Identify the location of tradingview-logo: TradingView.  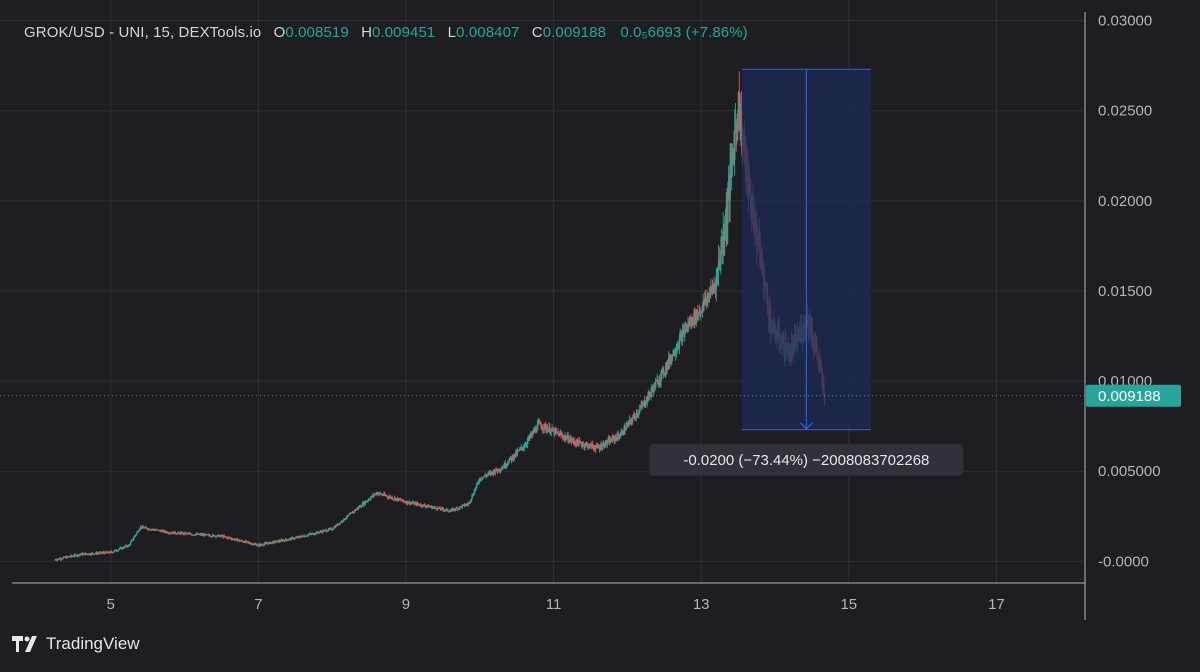
(76, 644).